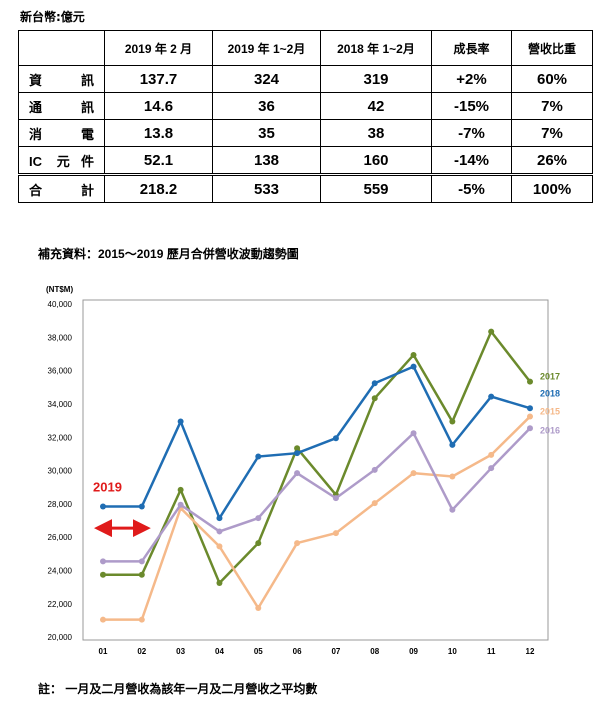  Describe the element at coordinates (550, 393) in the screenshot. I see `series-label: 2018` at that location.